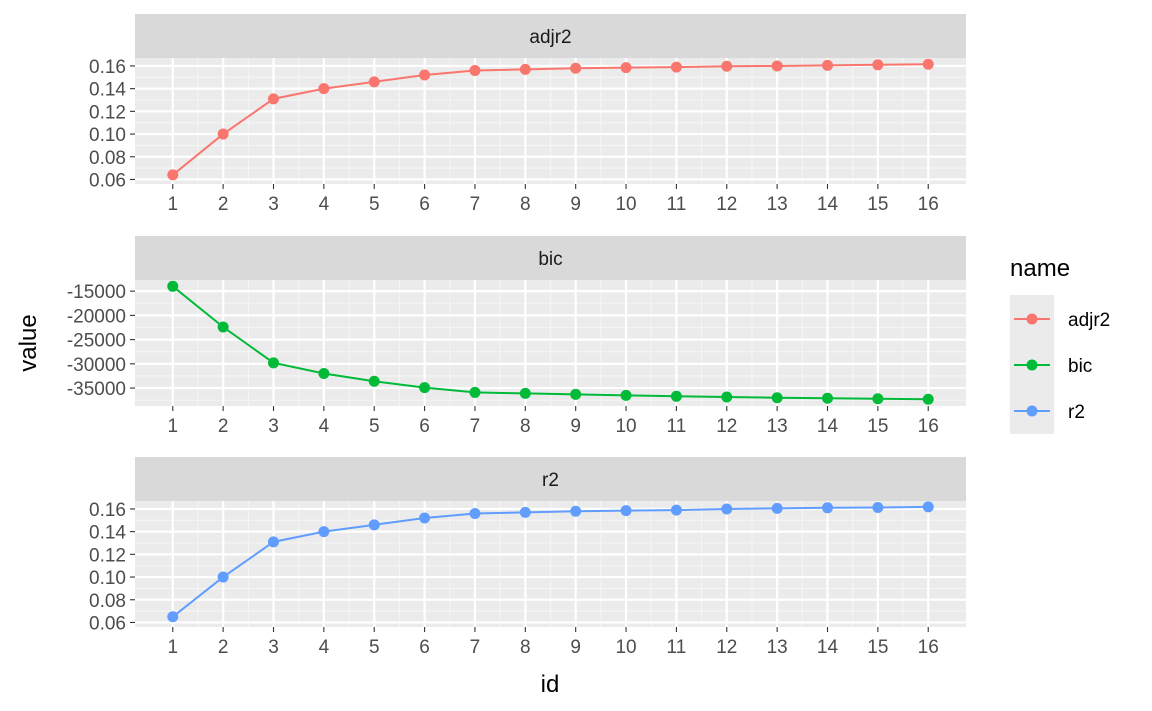 This screenshot has height=711, width=1152. Describe the element at coordinates (877, 647) in the screenshot. I see `x-tick-label: 15` at that location.